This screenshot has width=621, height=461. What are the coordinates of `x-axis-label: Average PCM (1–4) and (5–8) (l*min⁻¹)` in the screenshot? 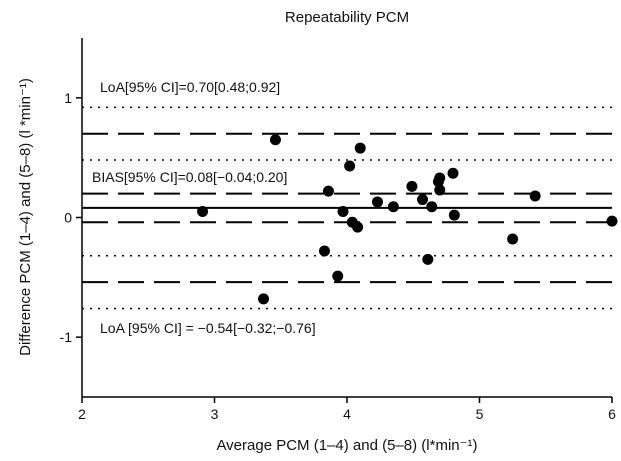 It's located at (346, 445).